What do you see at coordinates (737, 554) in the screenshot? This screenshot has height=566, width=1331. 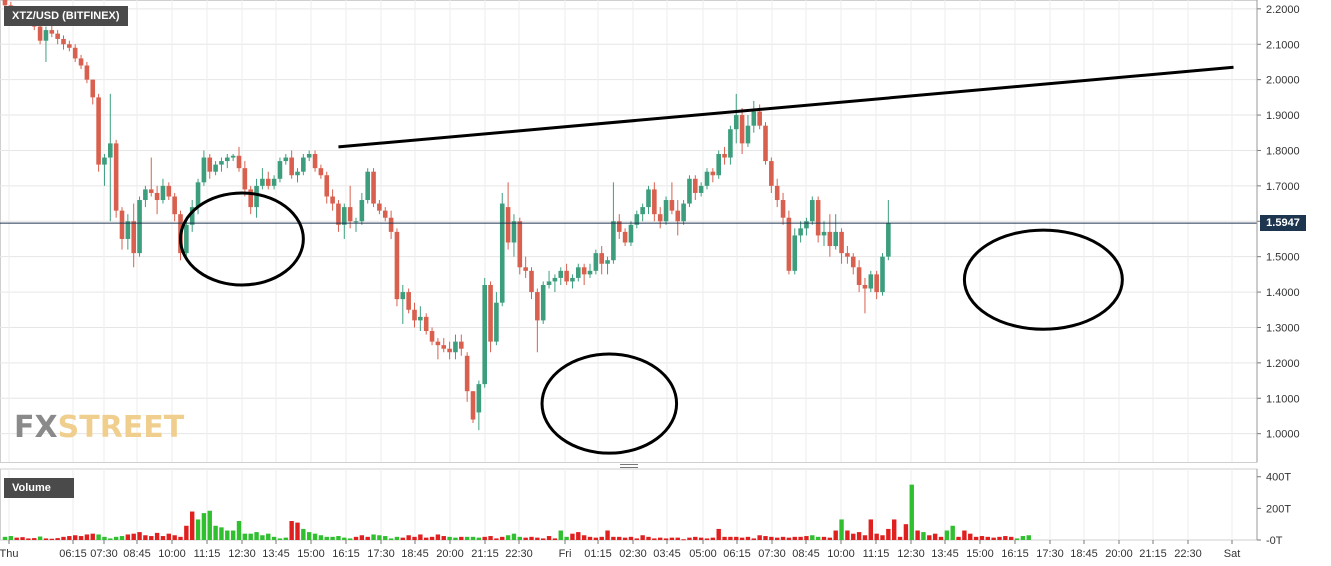 I see `time-tick-label: 06:15` at bounding box center [737, 554].